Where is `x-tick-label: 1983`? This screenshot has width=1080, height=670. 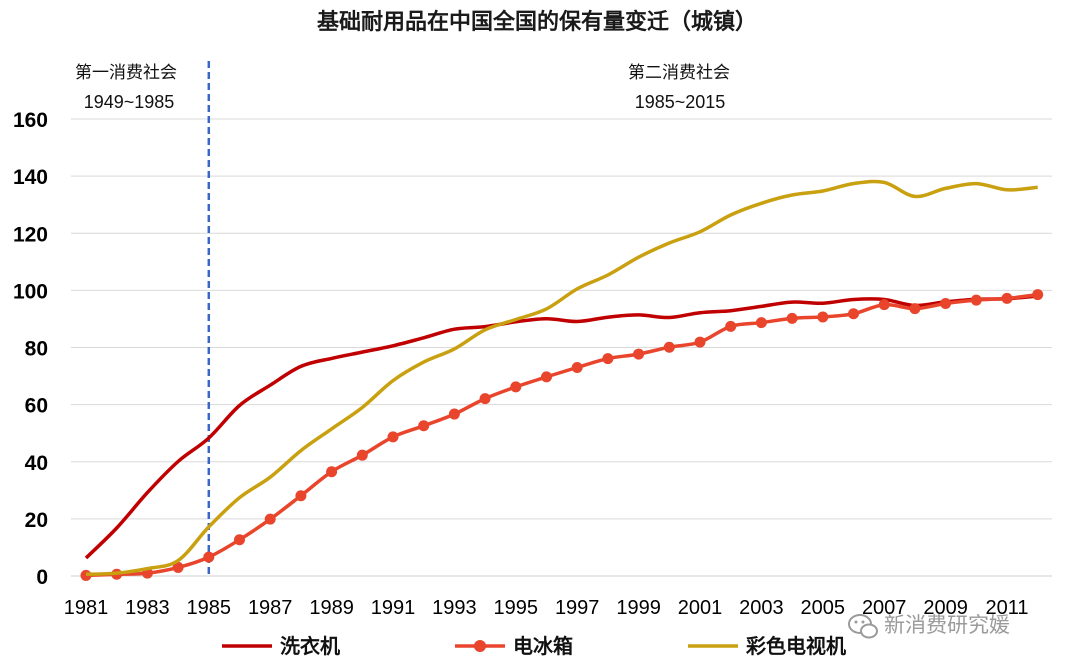
x-tick-label: 1983 is located at coordinates (147, 608).